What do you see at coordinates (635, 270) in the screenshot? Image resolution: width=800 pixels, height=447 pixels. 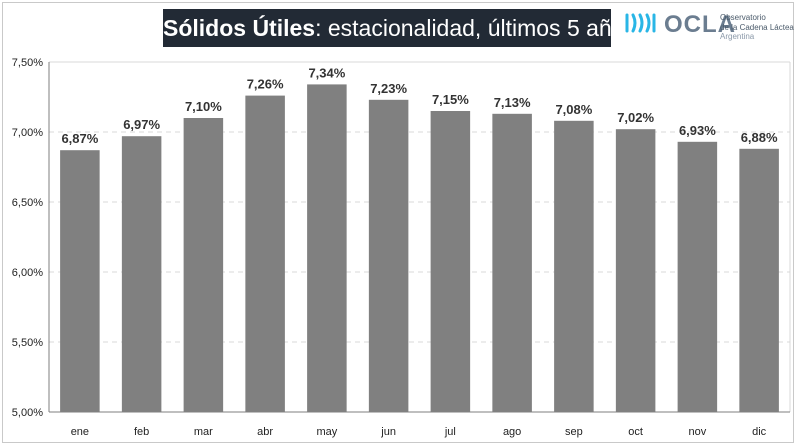 I see `bar-oct` at bounding box center [635, 270].